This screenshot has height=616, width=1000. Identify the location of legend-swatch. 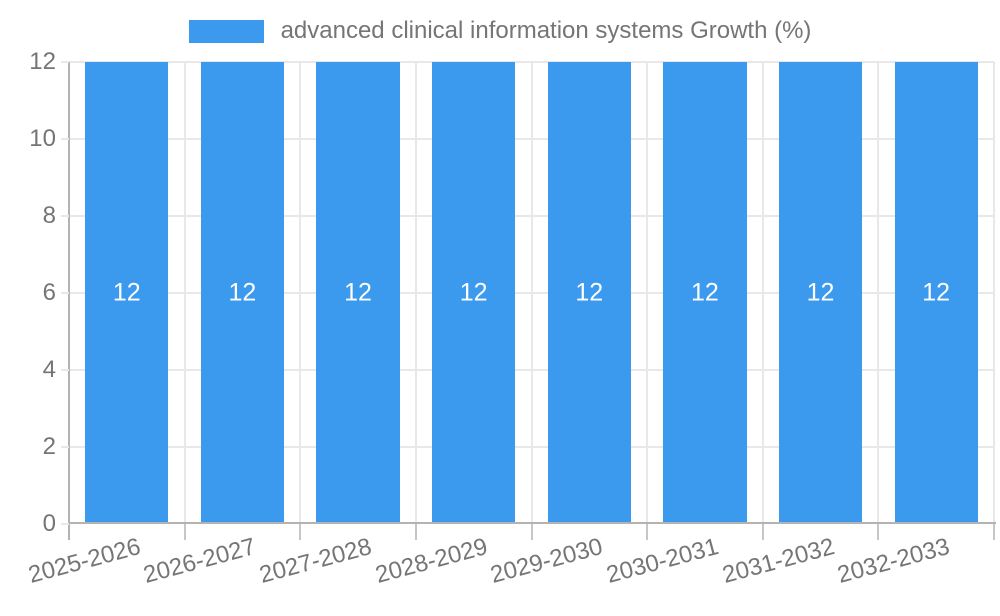
(226, 31).